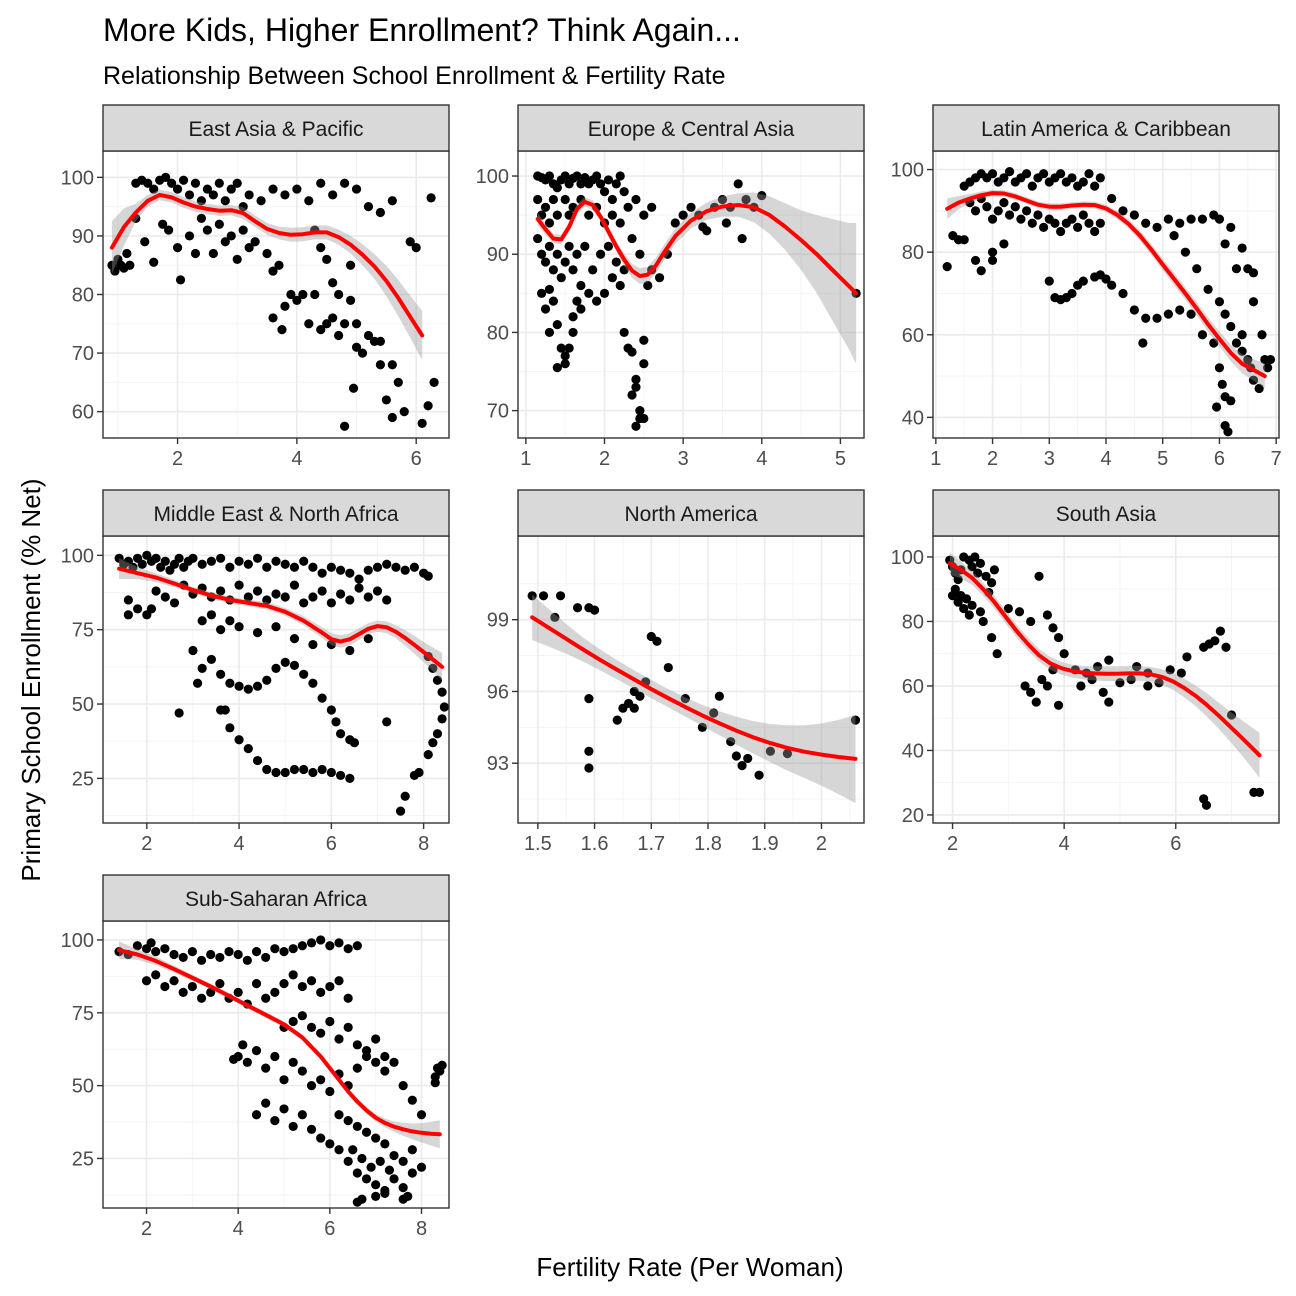 Image resolution: width=1296 pixels, height=1296 pixels. What do you see at coordinates (276, 128) in the screenshot?
I see `facet-strip` at bounding box center [276, 128].